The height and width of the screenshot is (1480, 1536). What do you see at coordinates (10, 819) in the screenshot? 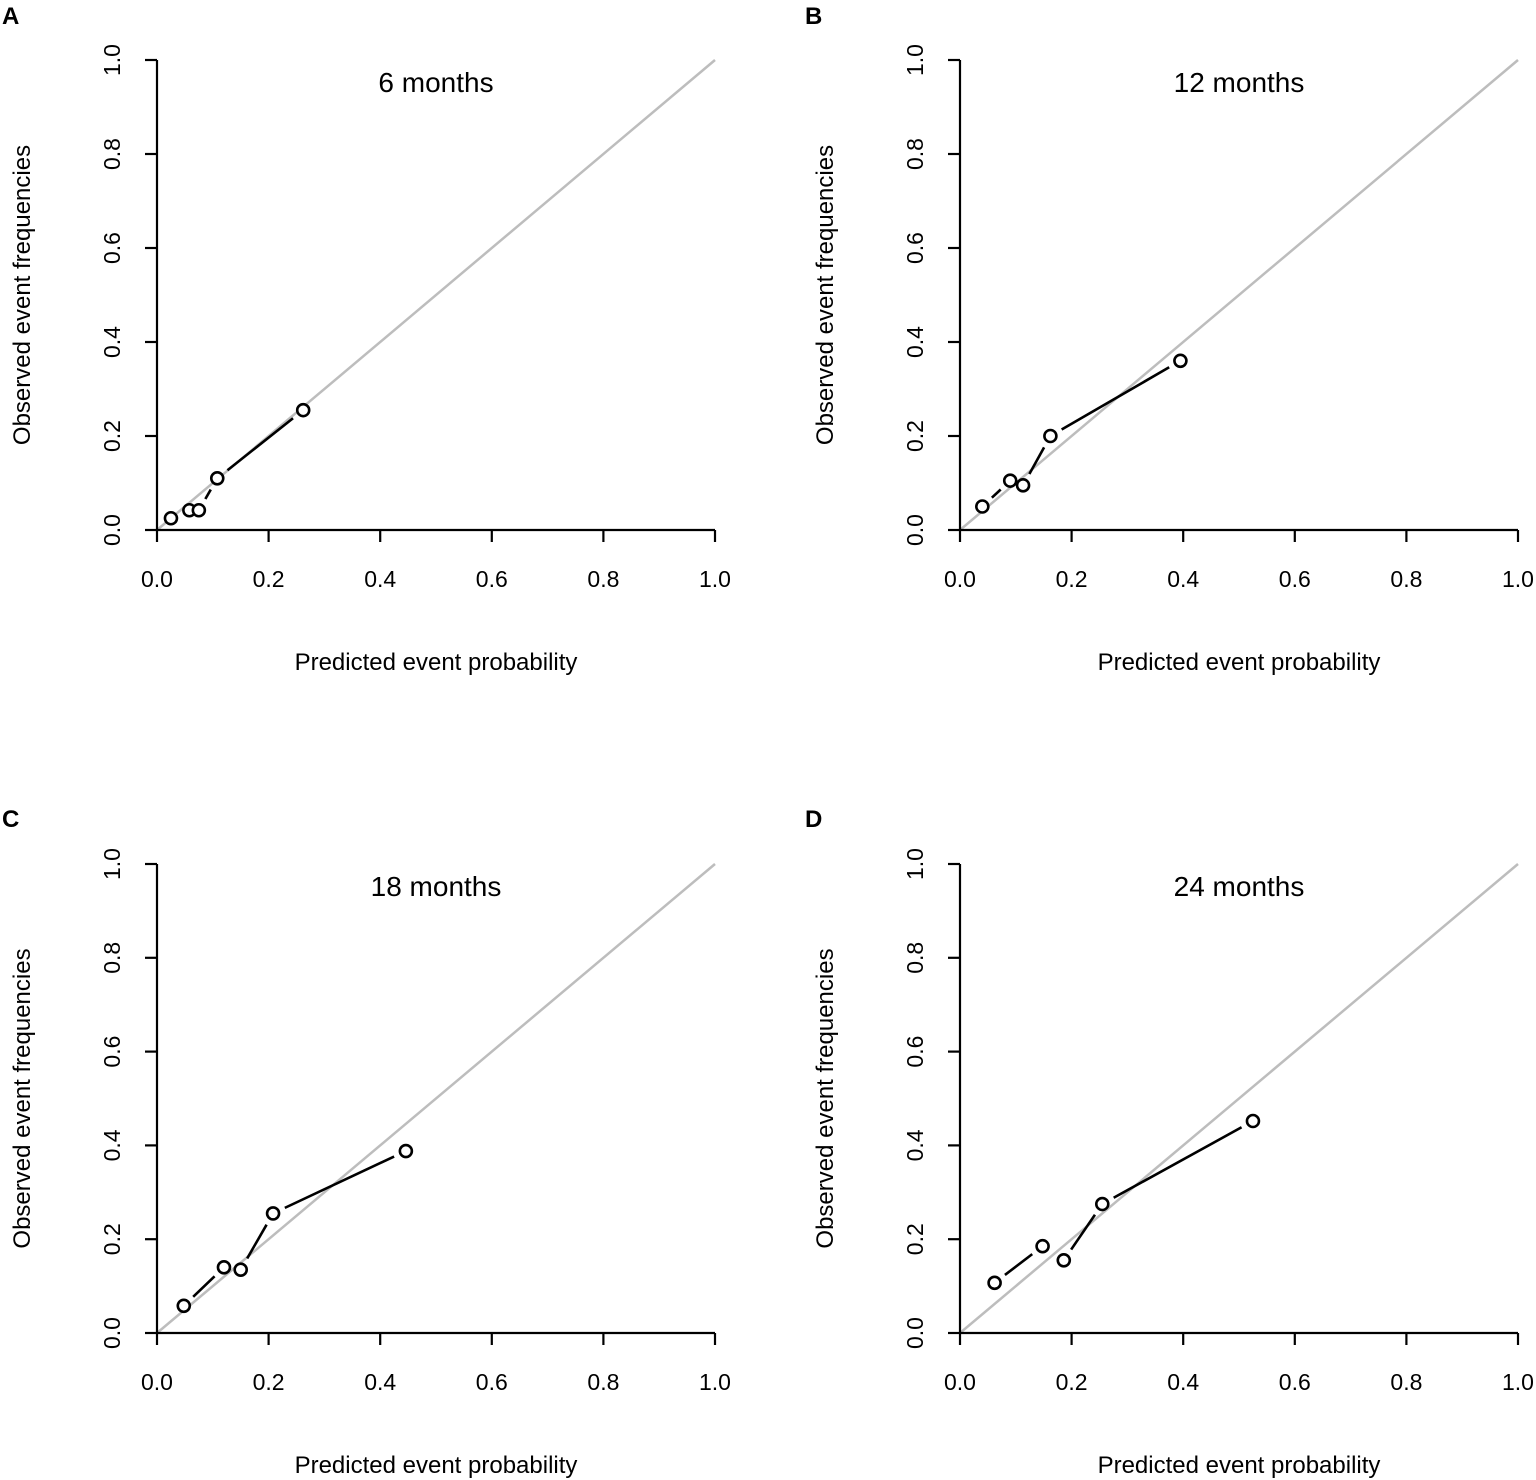
I see `panel-label: C` at bounding box center [10, 819].